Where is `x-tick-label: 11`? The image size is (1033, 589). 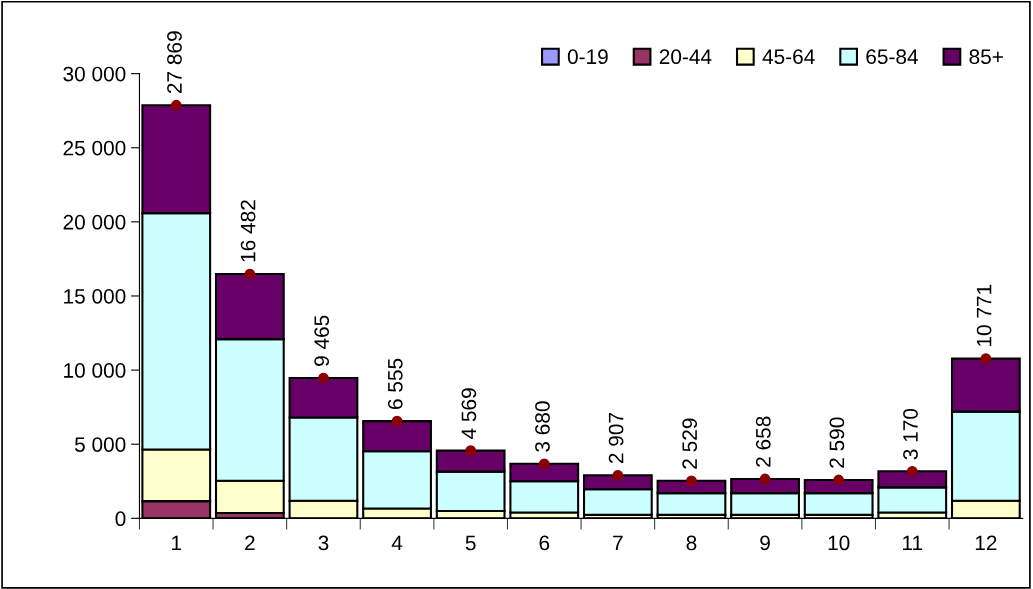 x-tick-label: 11 is located at coordinates (913, 543).